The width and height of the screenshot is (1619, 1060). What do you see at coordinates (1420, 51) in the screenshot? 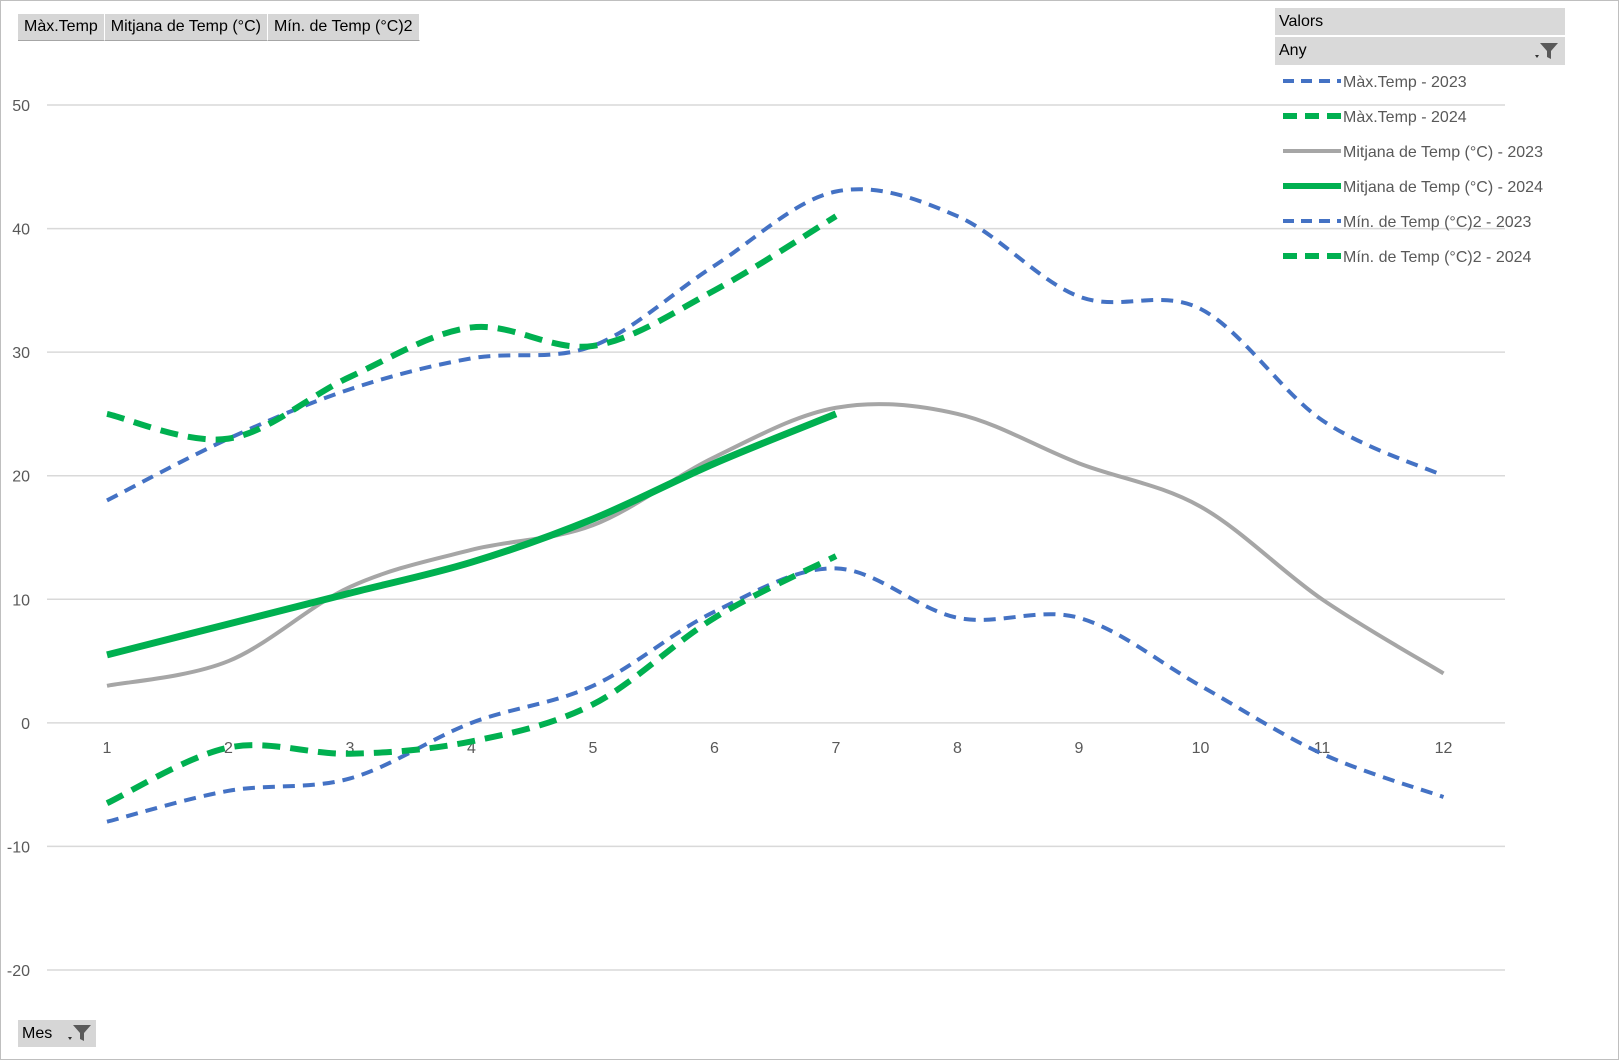
I see `legend-filter-any: Any` at bounding box center [1420, 51].